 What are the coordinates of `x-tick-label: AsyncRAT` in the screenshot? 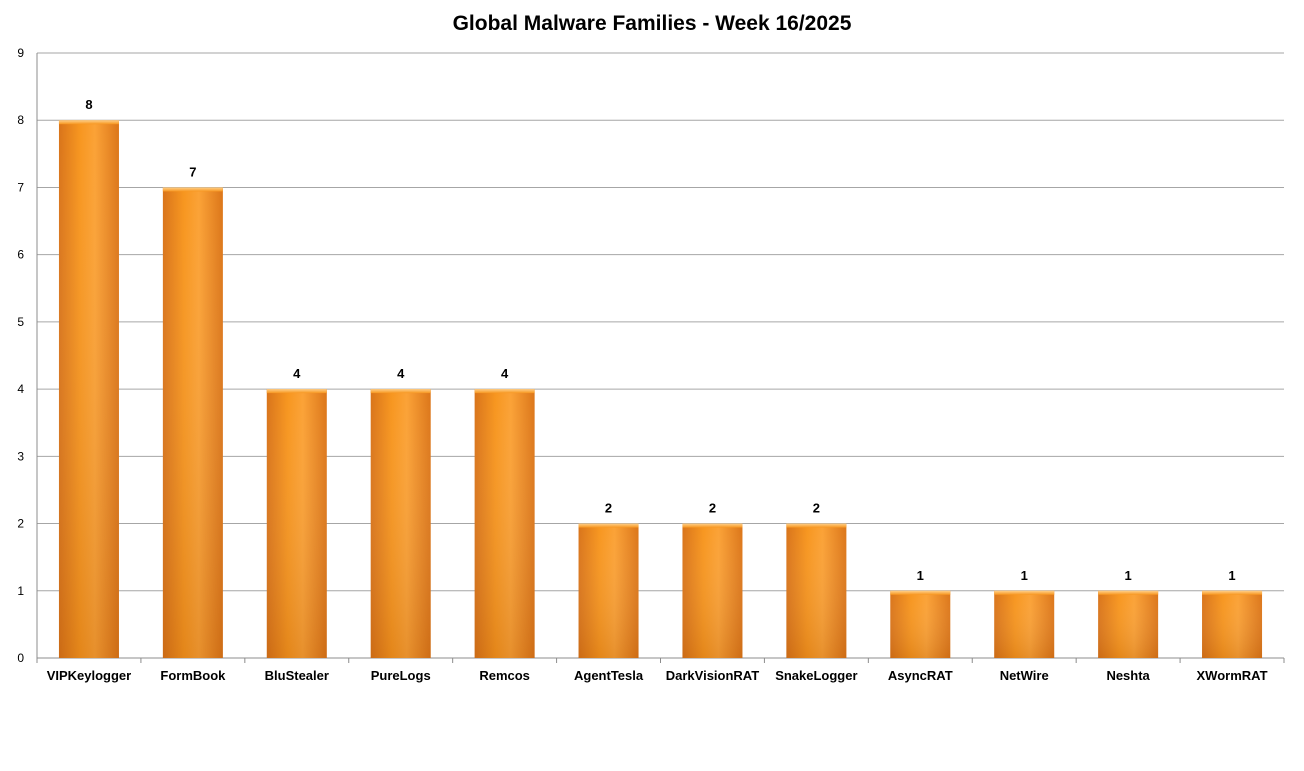 It's located at (920, 675).